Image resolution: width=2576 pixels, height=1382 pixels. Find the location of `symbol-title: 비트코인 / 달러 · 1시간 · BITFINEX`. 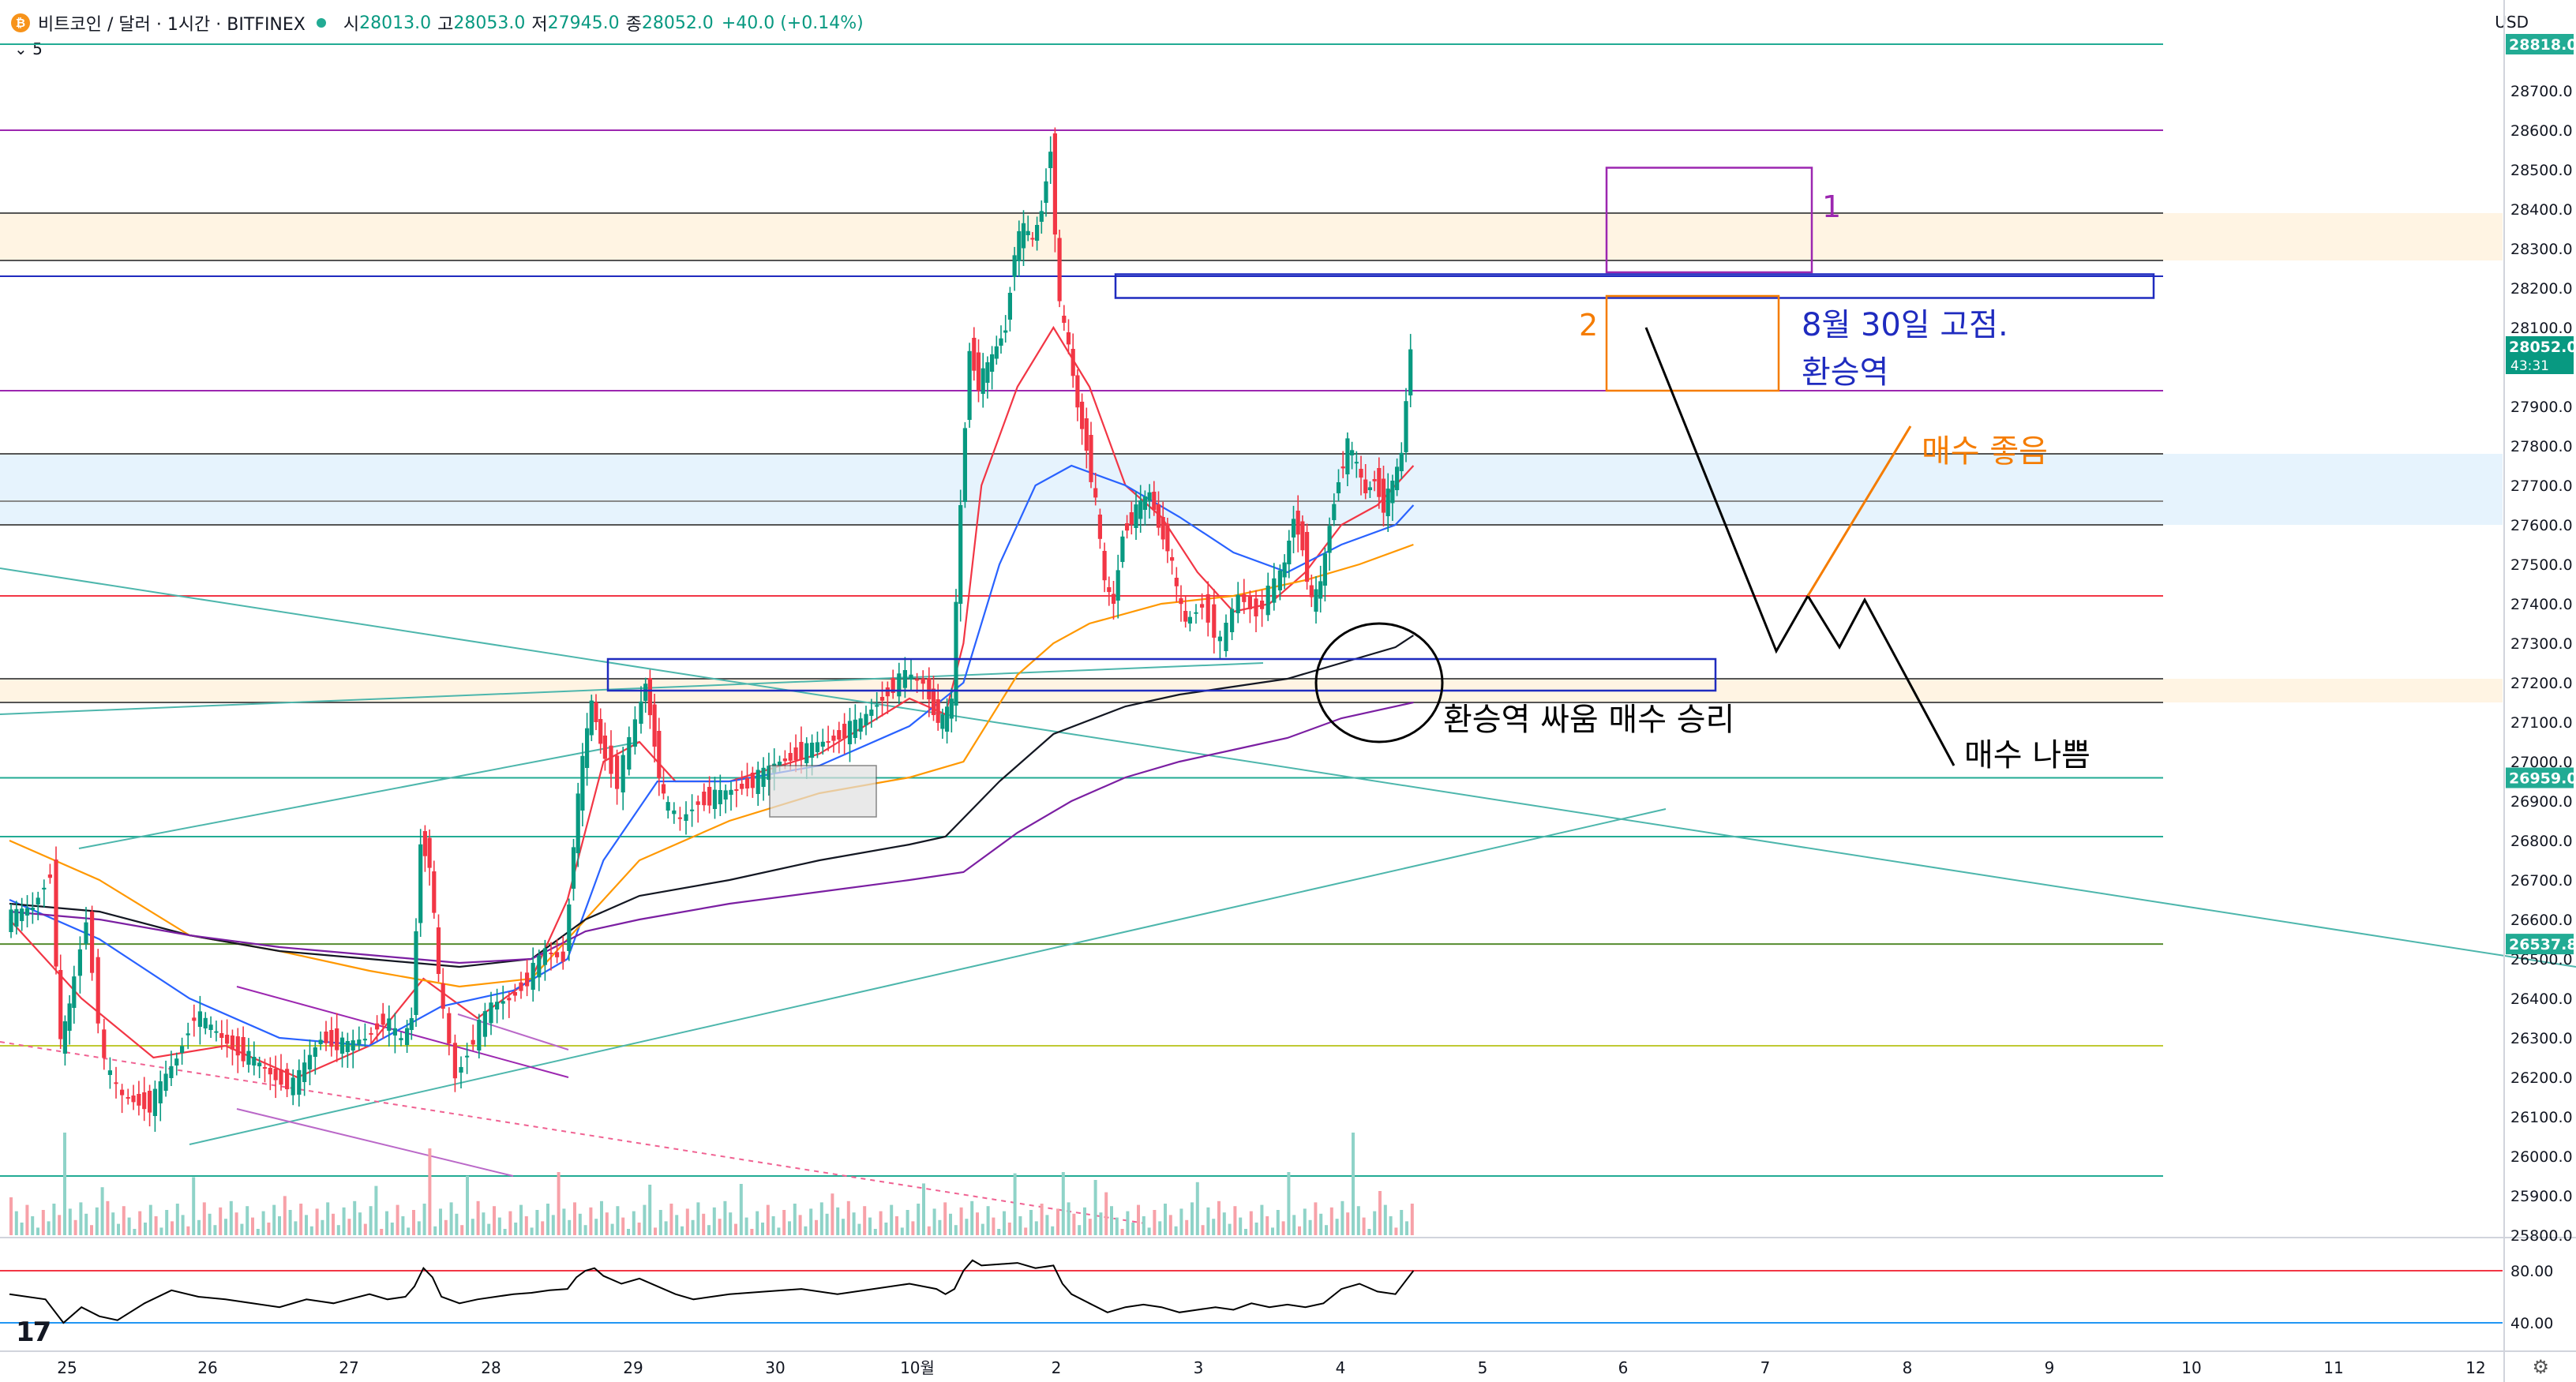

symbol-title: 비트코인 / 달러 · 1시간 · BITFINEX is located at coordinates (172, 25).